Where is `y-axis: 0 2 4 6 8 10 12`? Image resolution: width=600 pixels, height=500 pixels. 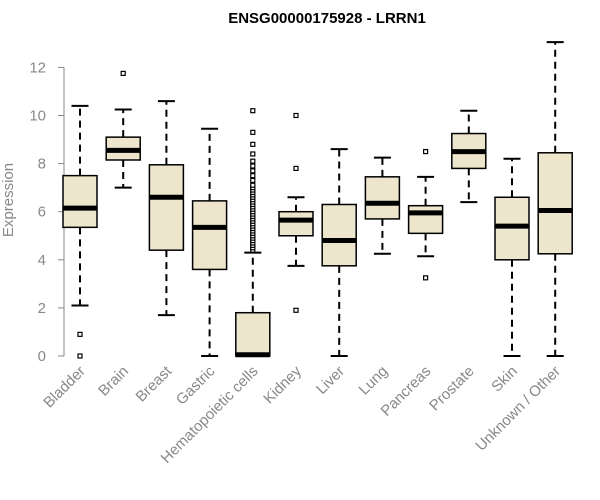
y-axis: 0 2 4 6 8 10 12 is located at coordinates (47, 212).